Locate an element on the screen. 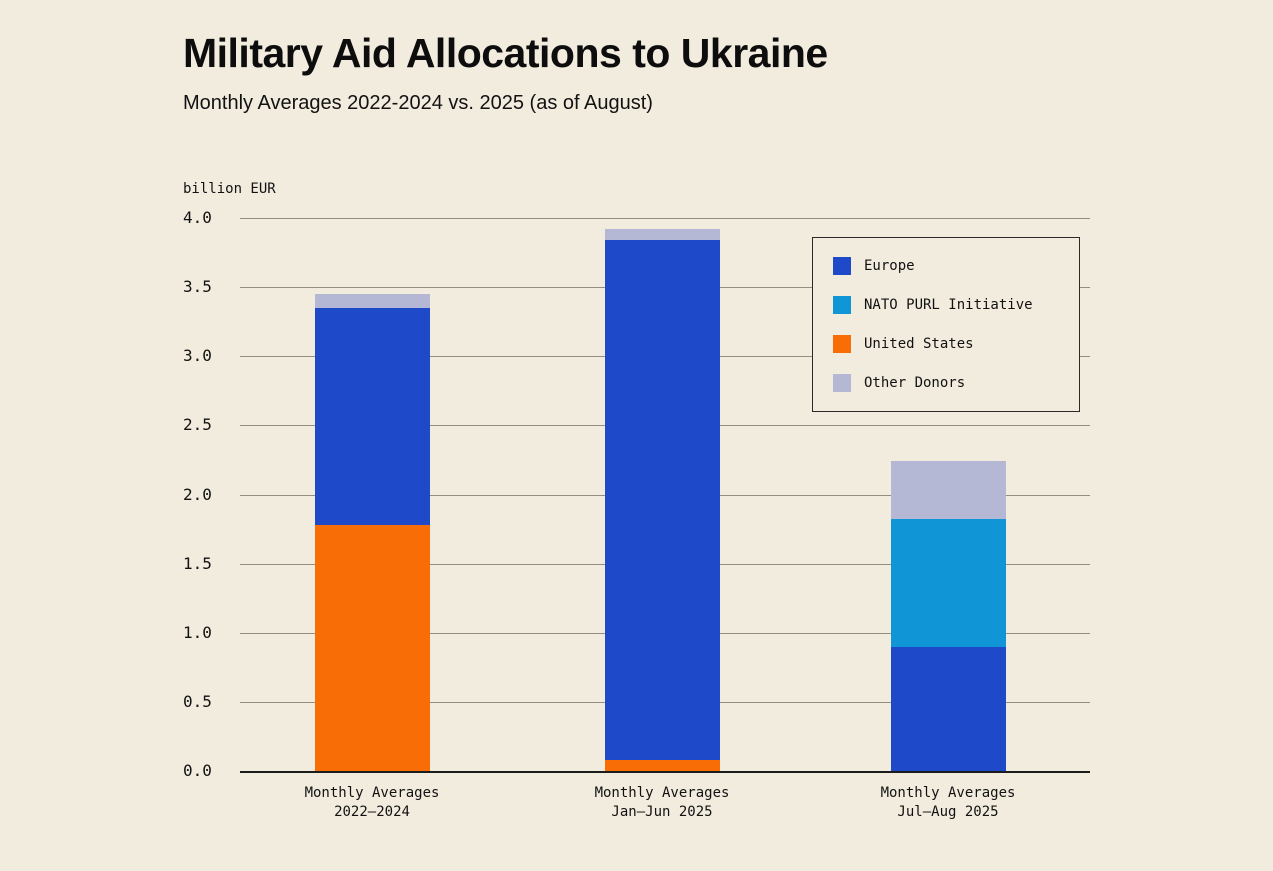 This screenshot has height=871, width=1273. legend-label: Other Donors is located at coordinates (915, 383).